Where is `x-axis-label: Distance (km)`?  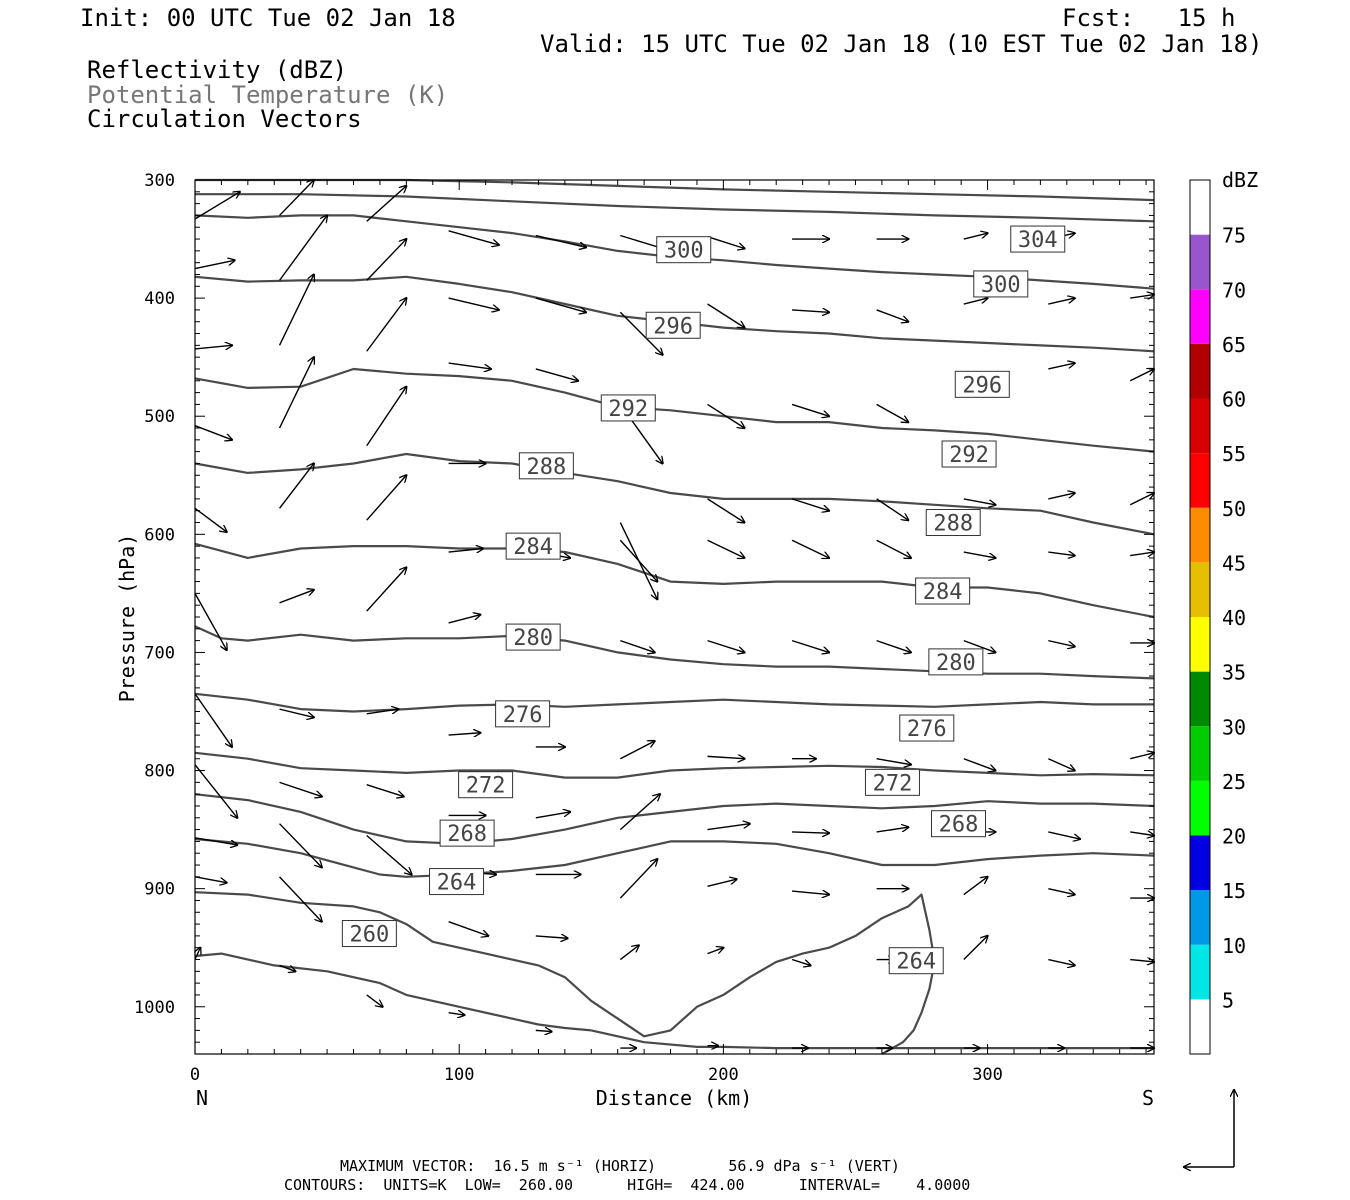 x-axis-label: Distance (km) is located at coordinates (674, 1098).